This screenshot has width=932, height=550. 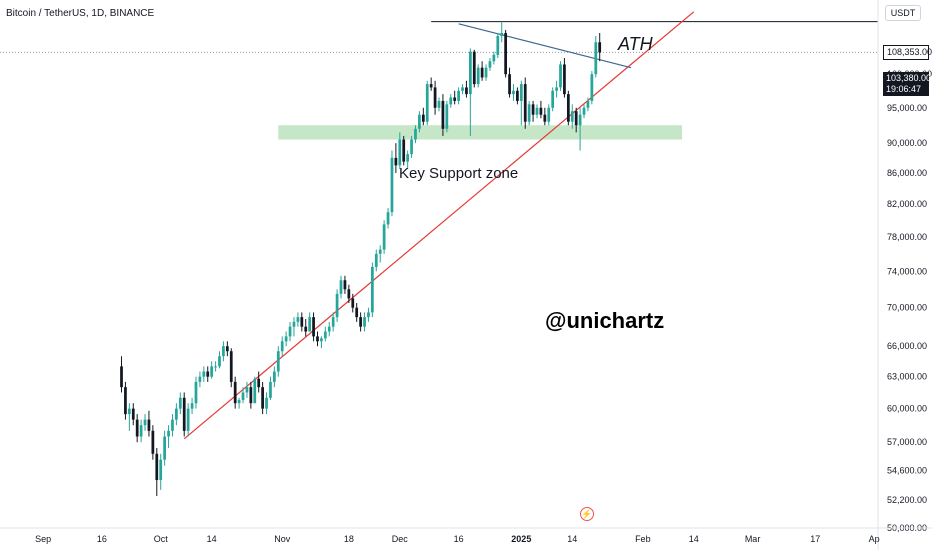 I want to click on time-tick-label: Nov, so click(x=282, y=539).